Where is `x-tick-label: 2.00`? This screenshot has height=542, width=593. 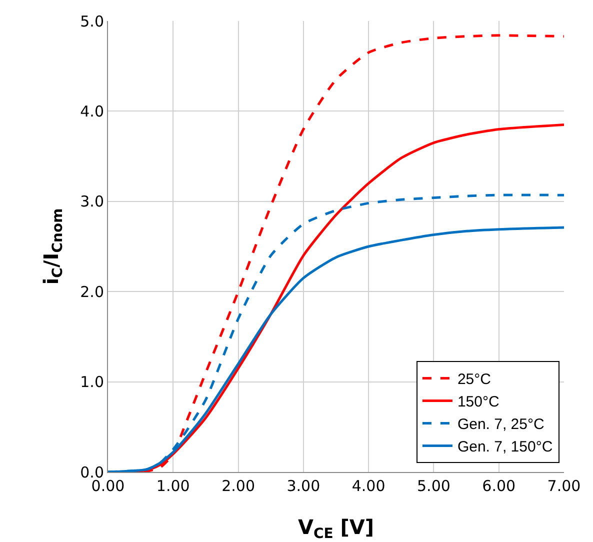 x-tick-label: 2.00 is located at coordinates (238, 486).